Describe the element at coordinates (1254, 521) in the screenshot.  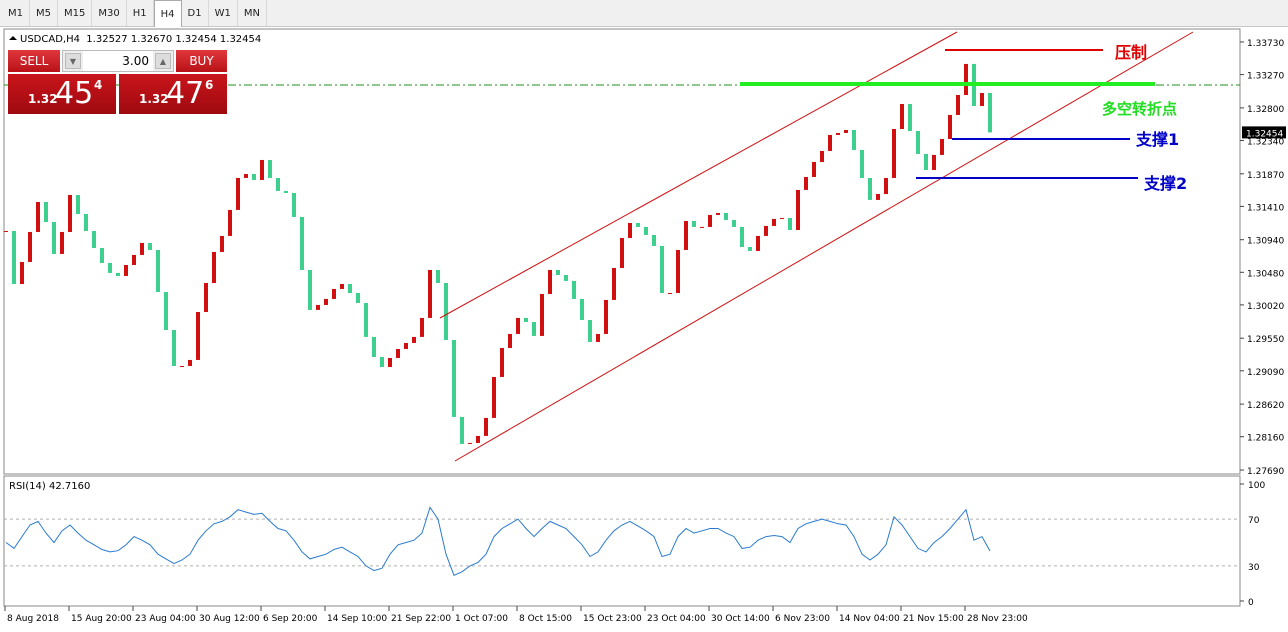
I see `rsi-tick-label: 70` at that location.